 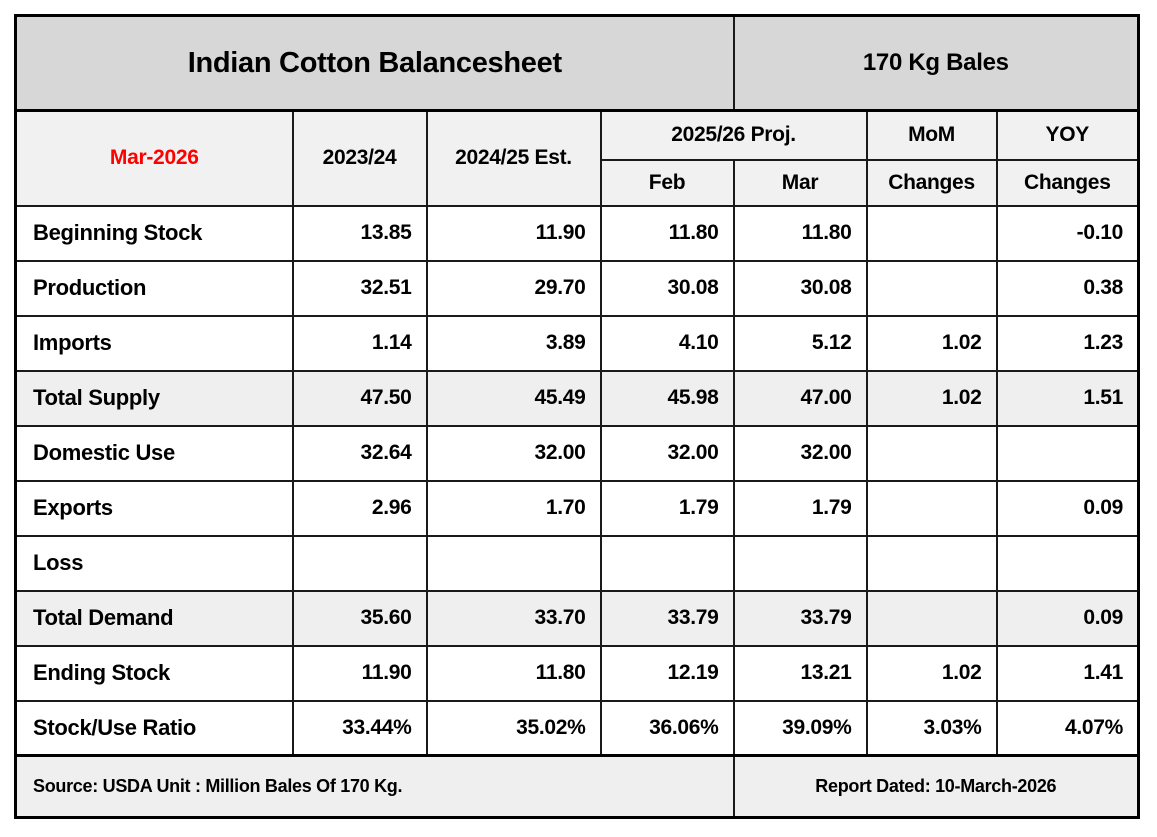 What do you see at coordinates (667, 728) in the screenshot?
I see `value-cell: 36.06%` at bounding box center [667, 728].